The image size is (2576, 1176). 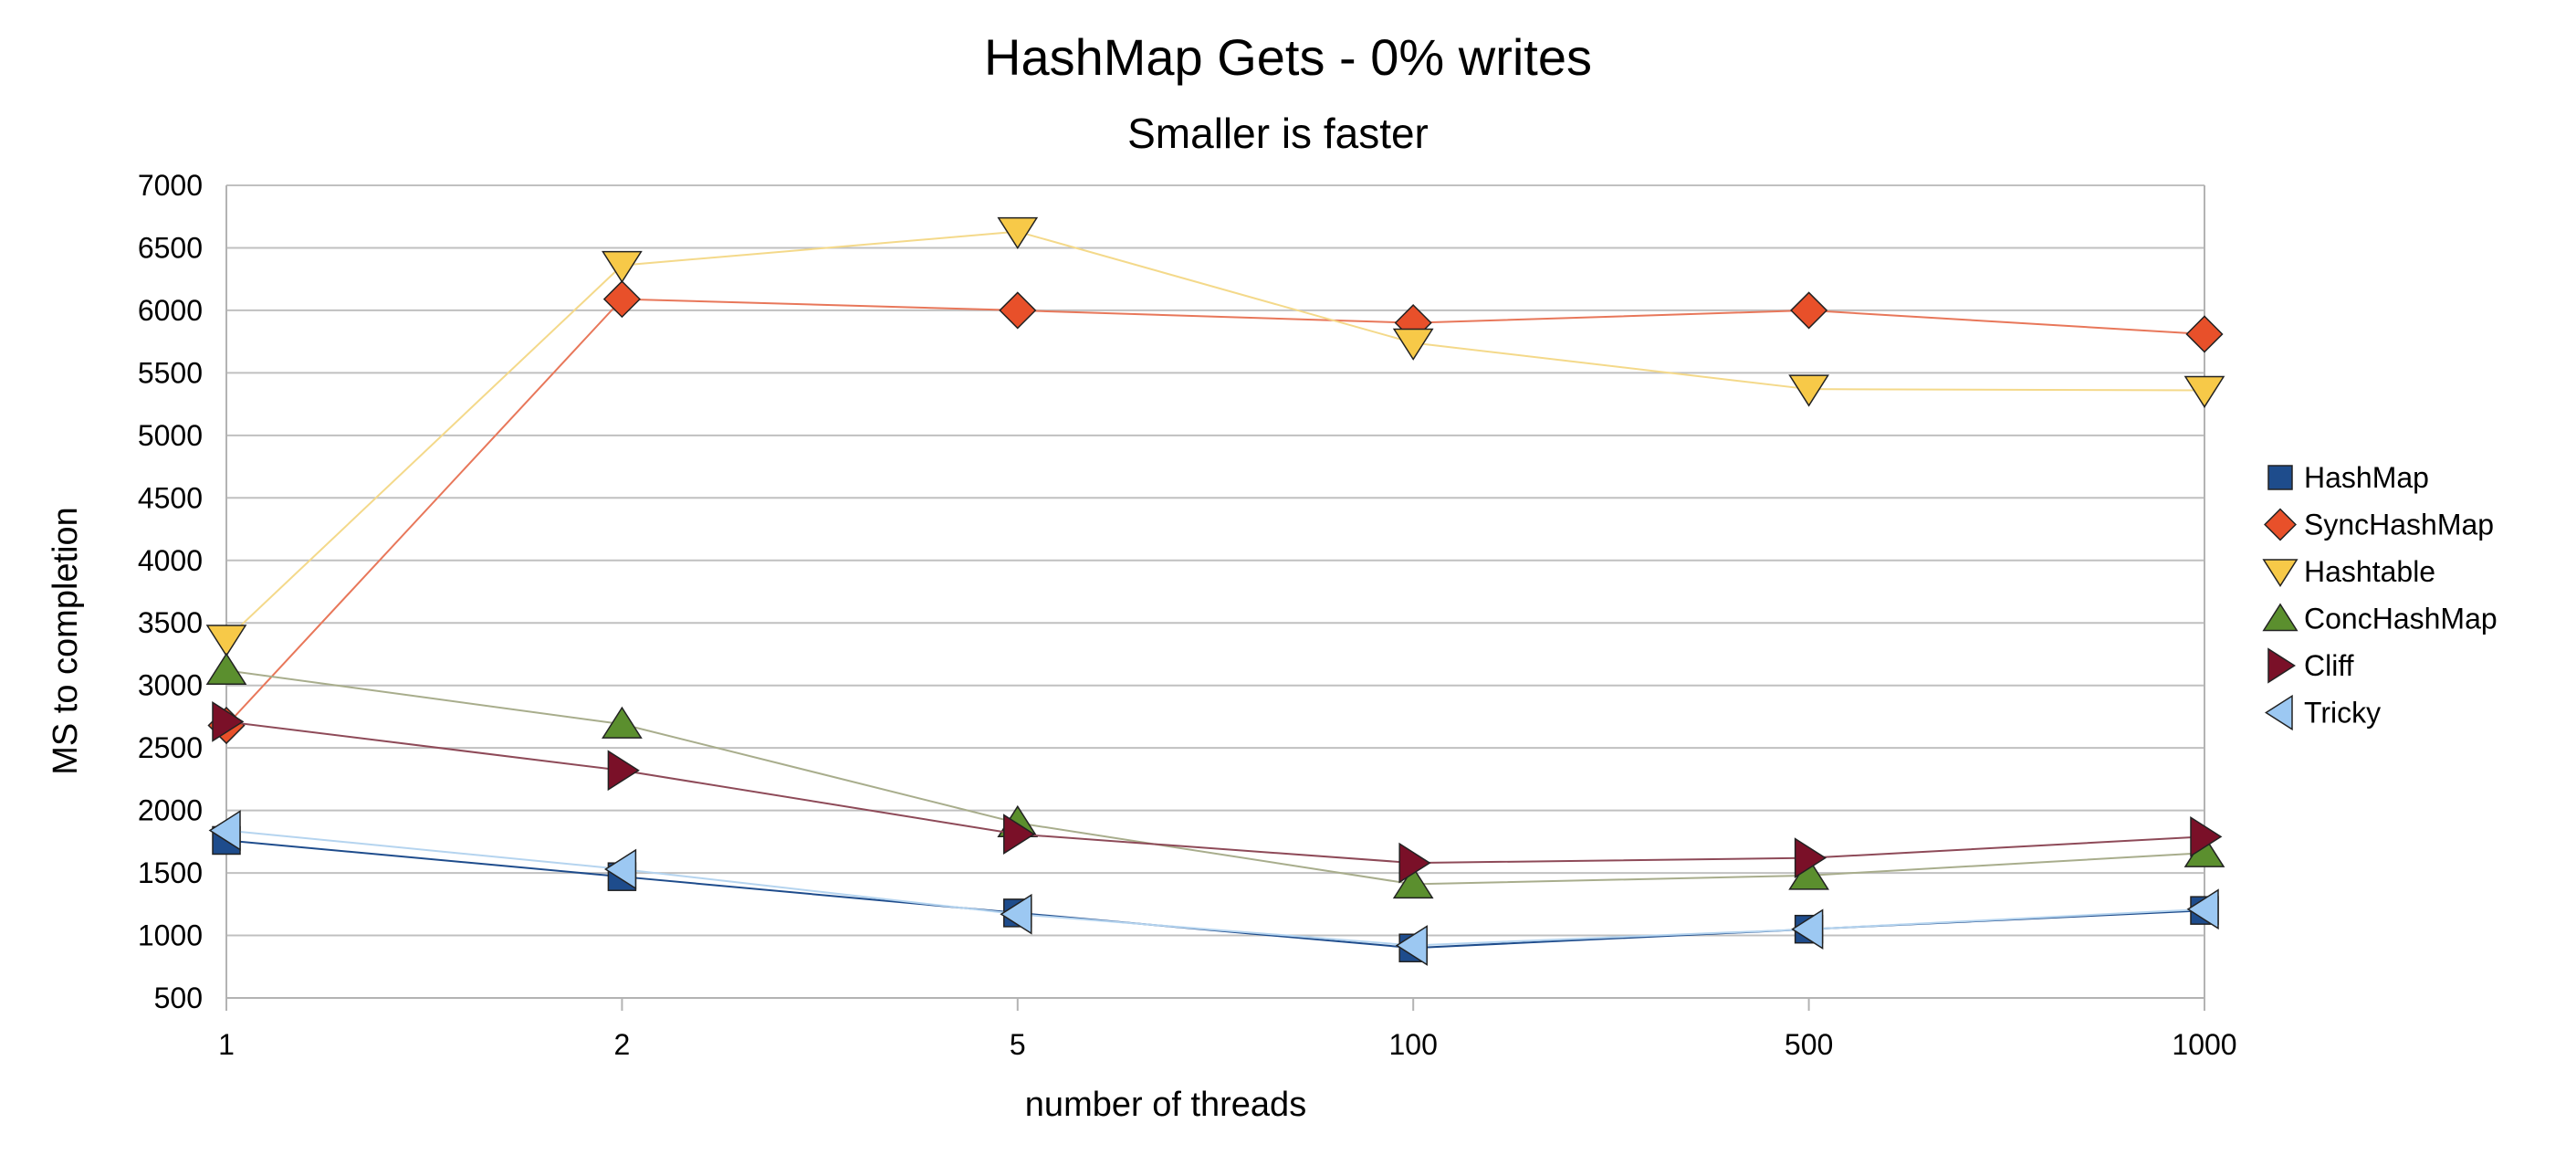 What do you see at coordinates (1166, 1105) in the screenshot?
I see `x-axis-label: number of threads` at bounding box center [1166, 1105].